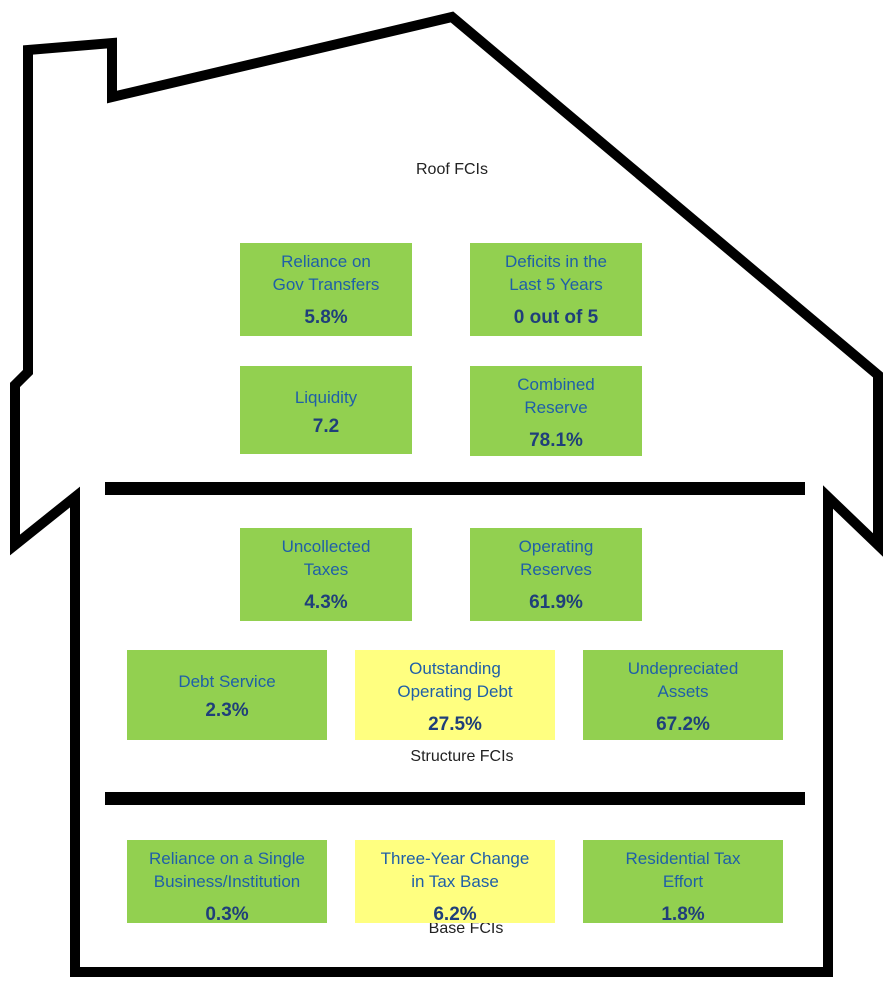  What do you see at coordinates (326, 569) in the screenshot?
I see `indicator-label: Taxes` at bounding box center [326, 569].